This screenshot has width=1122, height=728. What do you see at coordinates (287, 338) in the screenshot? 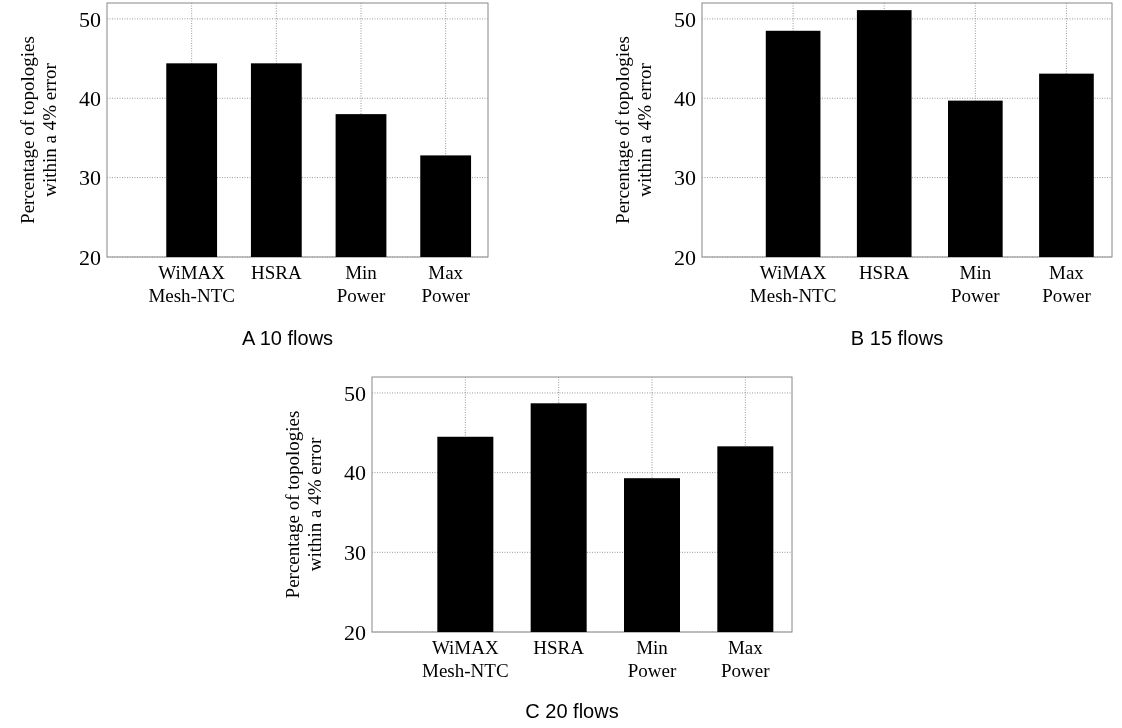
I see `text: A 10 flows` at bounding box center [287, 338].